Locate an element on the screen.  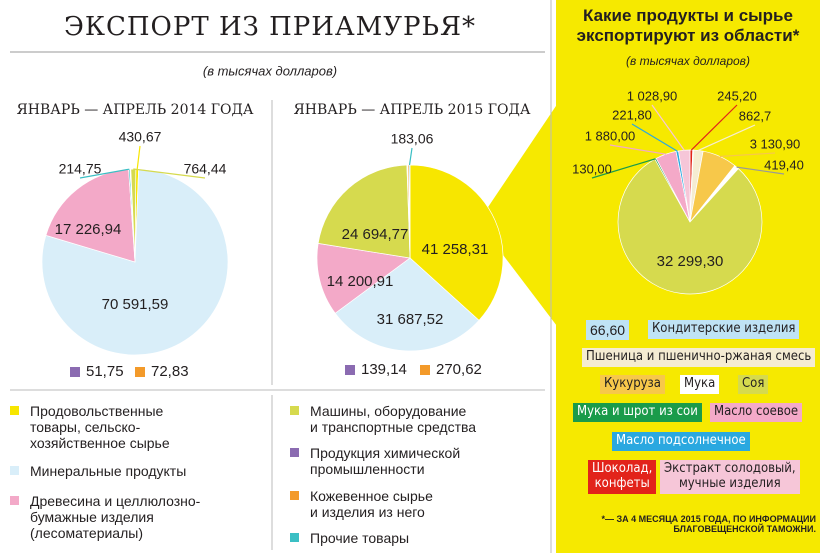
legend-label: Продукция химической промышленности is located at coordinates (385, 461).